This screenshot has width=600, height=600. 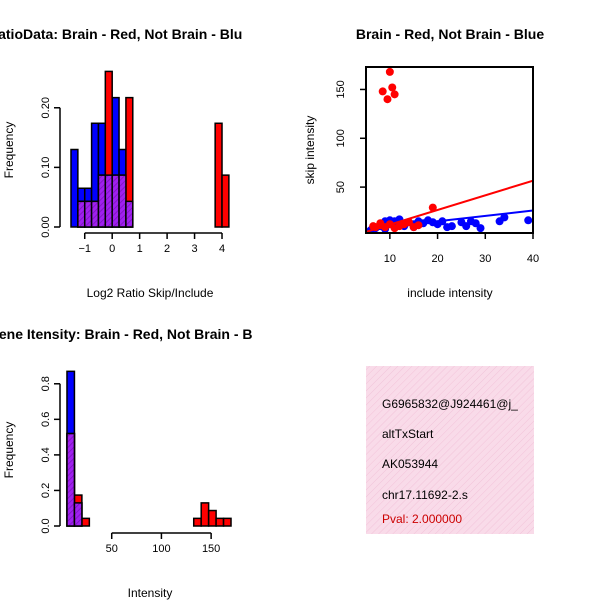 I want to click on ratio-hist-xlabel: Log2 Ratio Skip/Include, so click(x=150, y=293).